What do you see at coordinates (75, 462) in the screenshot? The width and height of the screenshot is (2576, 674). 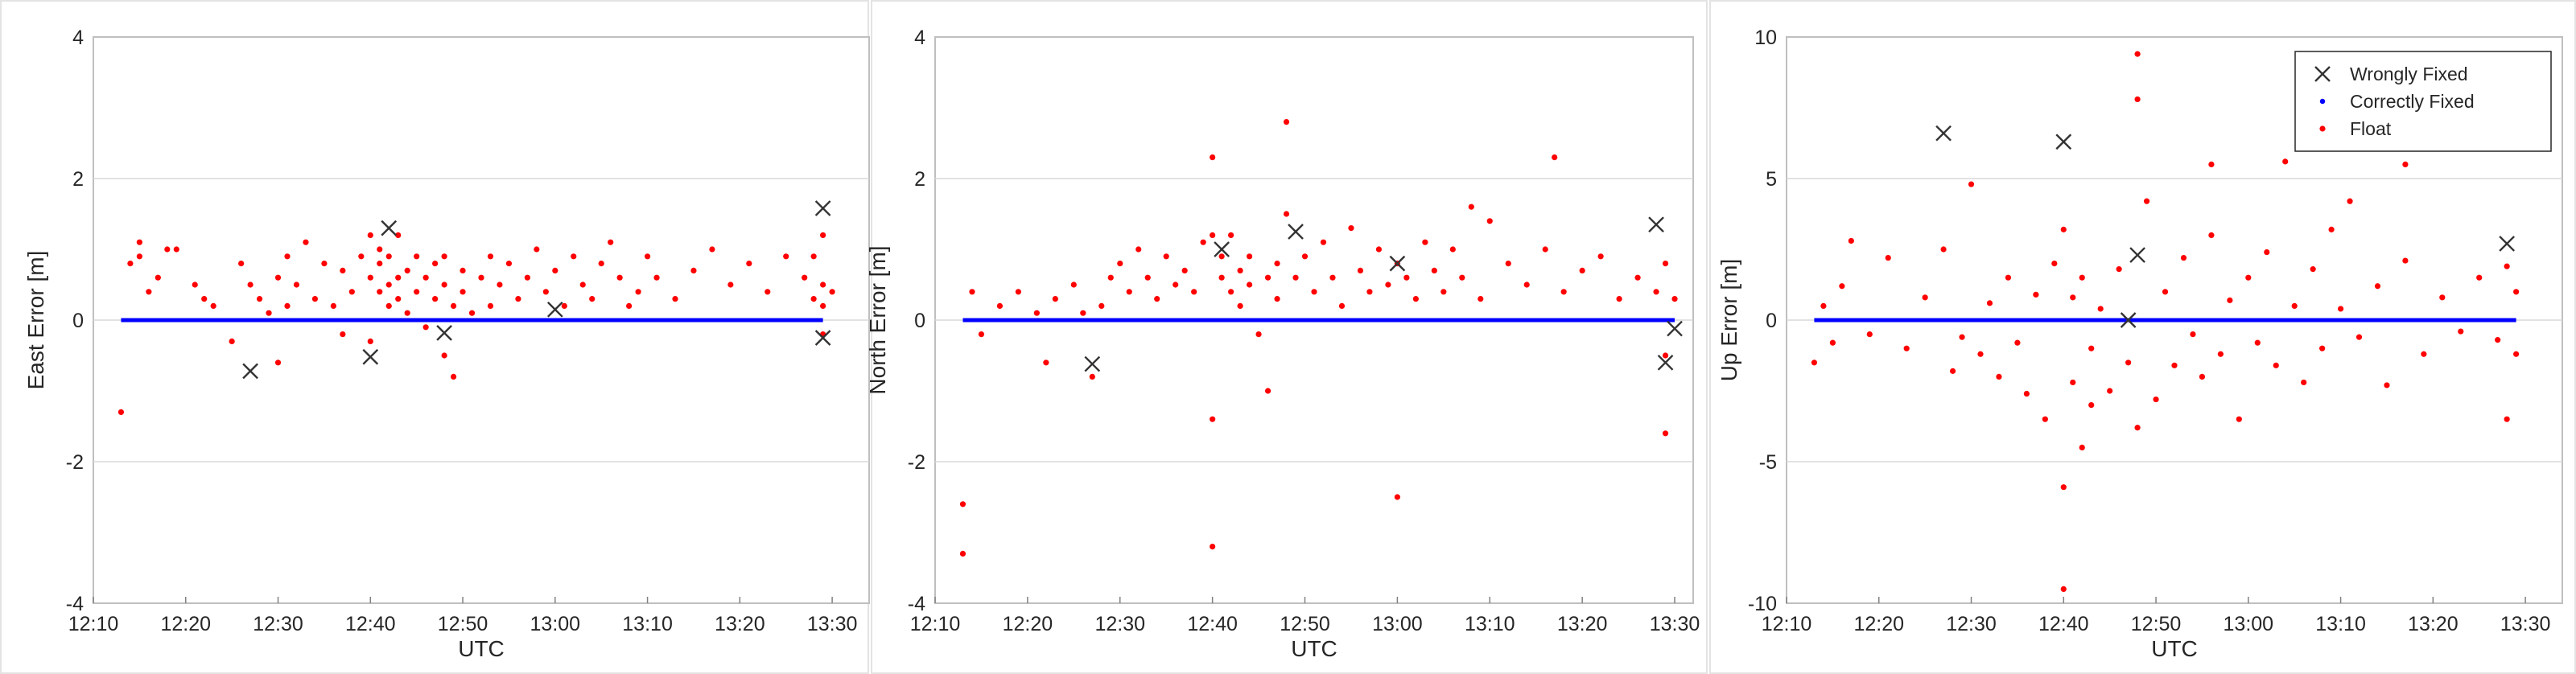 I see `y-tick-label: -2` at bounding box center [75, 462].